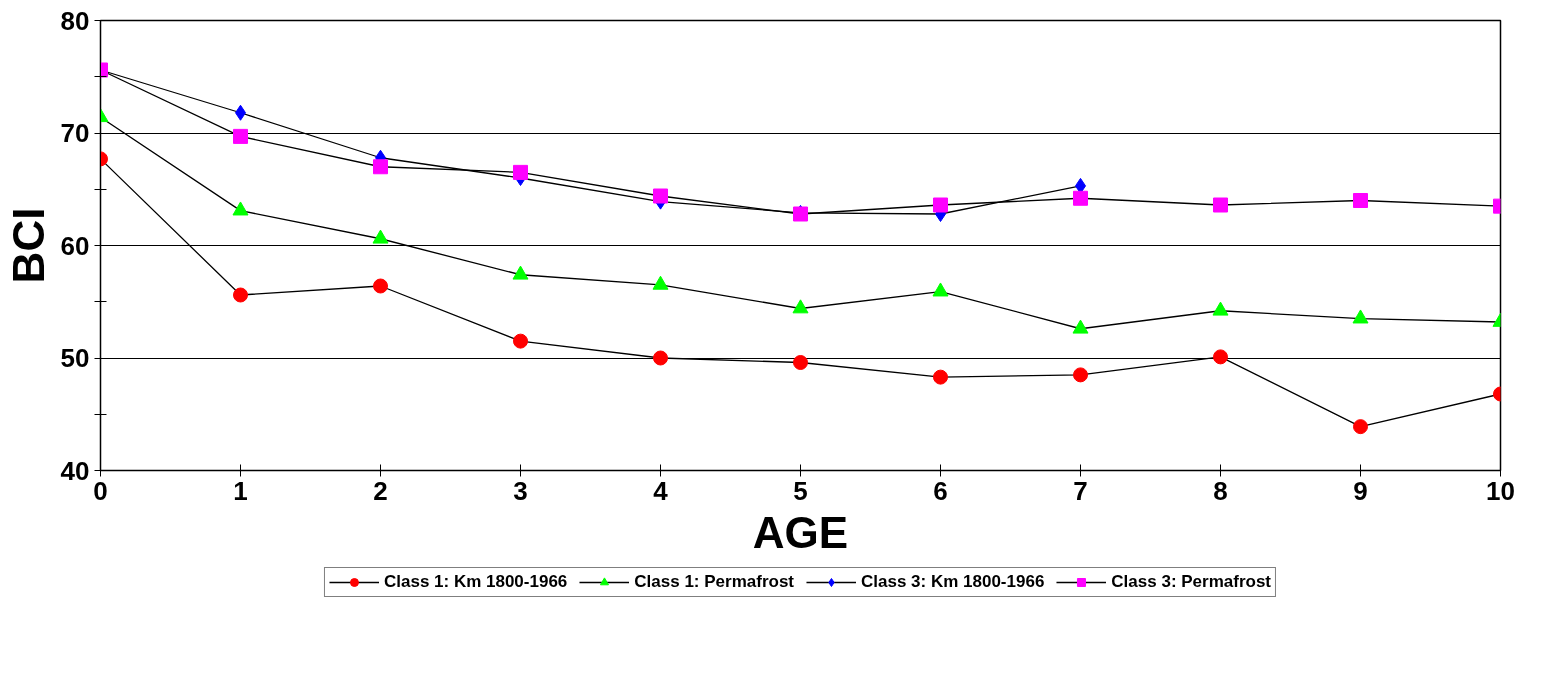  Describe the element at coordinates (520, 490) in the screenshot. I see `x-tick-label: 3` at that location.